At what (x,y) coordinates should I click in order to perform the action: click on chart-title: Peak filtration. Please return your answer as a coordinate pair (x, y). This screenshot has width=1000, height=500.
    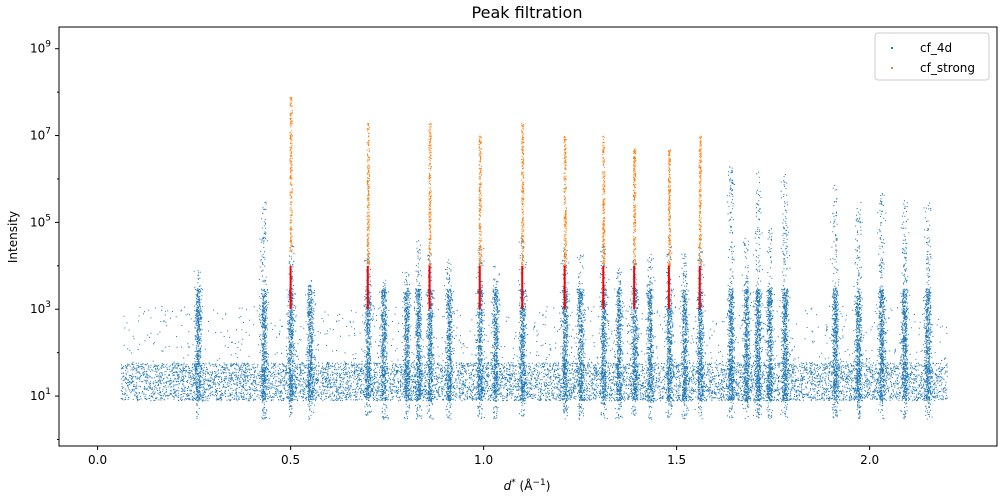
    Looking at the image, I should click on (527, 12).